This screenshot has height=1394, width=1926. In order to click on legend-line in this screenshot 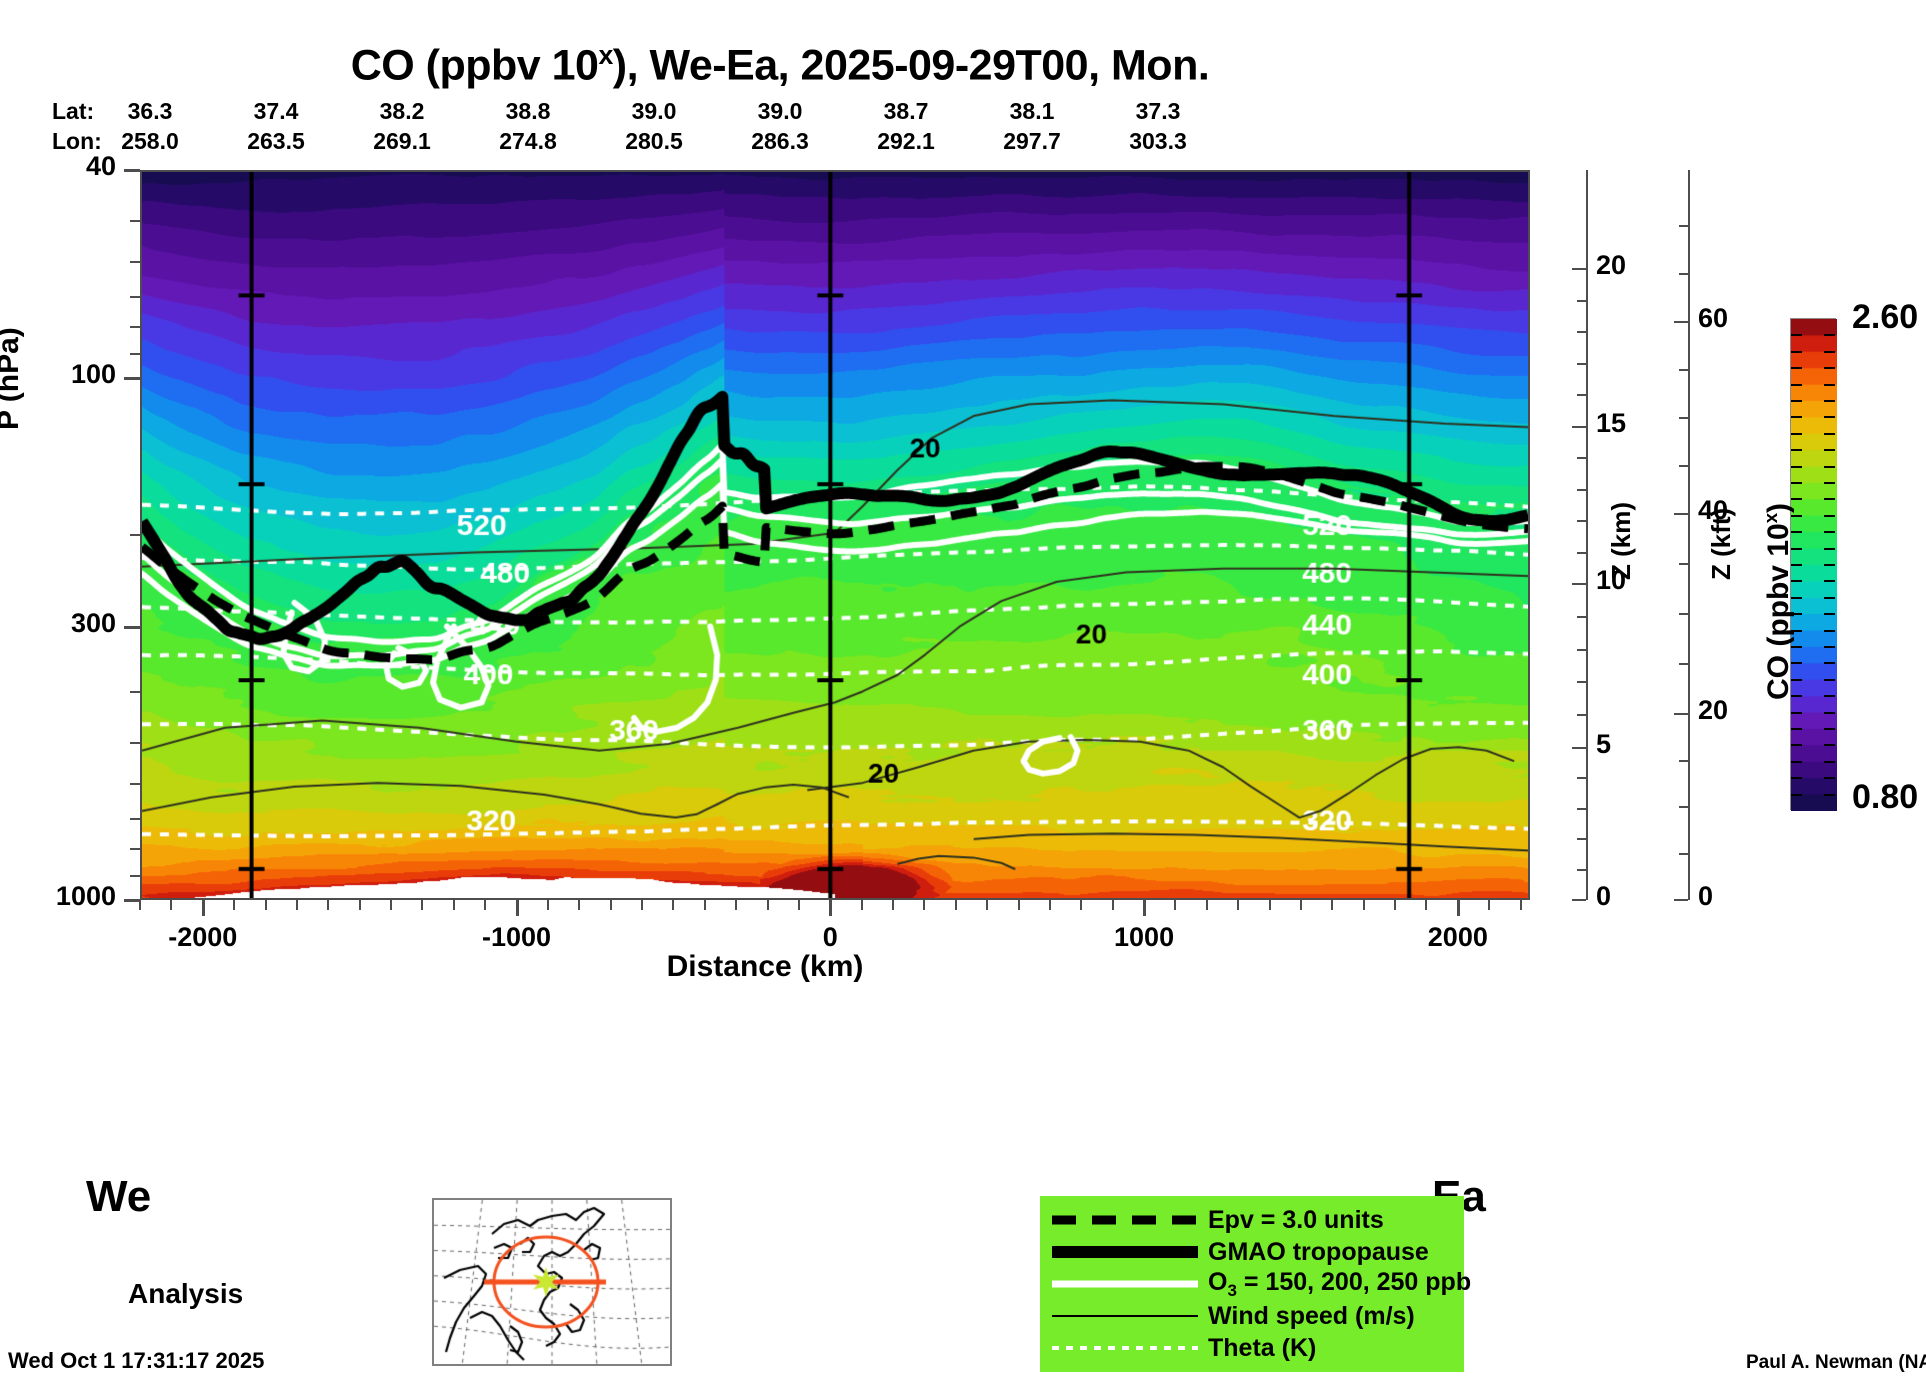, I will do `click(1125, 1220)`.